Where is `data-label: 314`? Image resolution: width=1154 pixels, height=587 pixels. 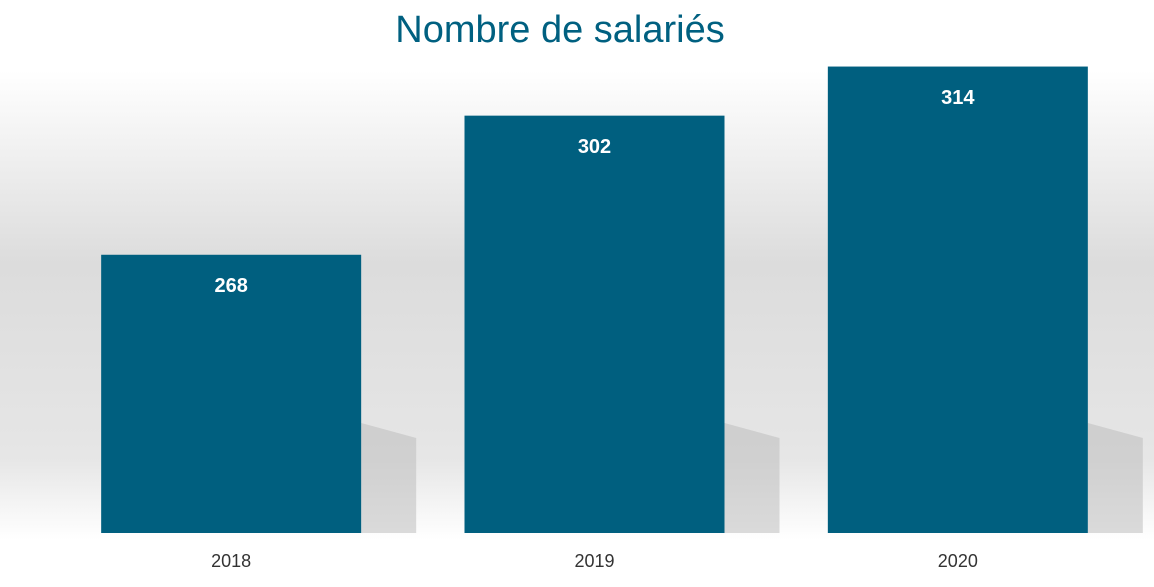
data-label: 314 is located at coordinates (958, 98).